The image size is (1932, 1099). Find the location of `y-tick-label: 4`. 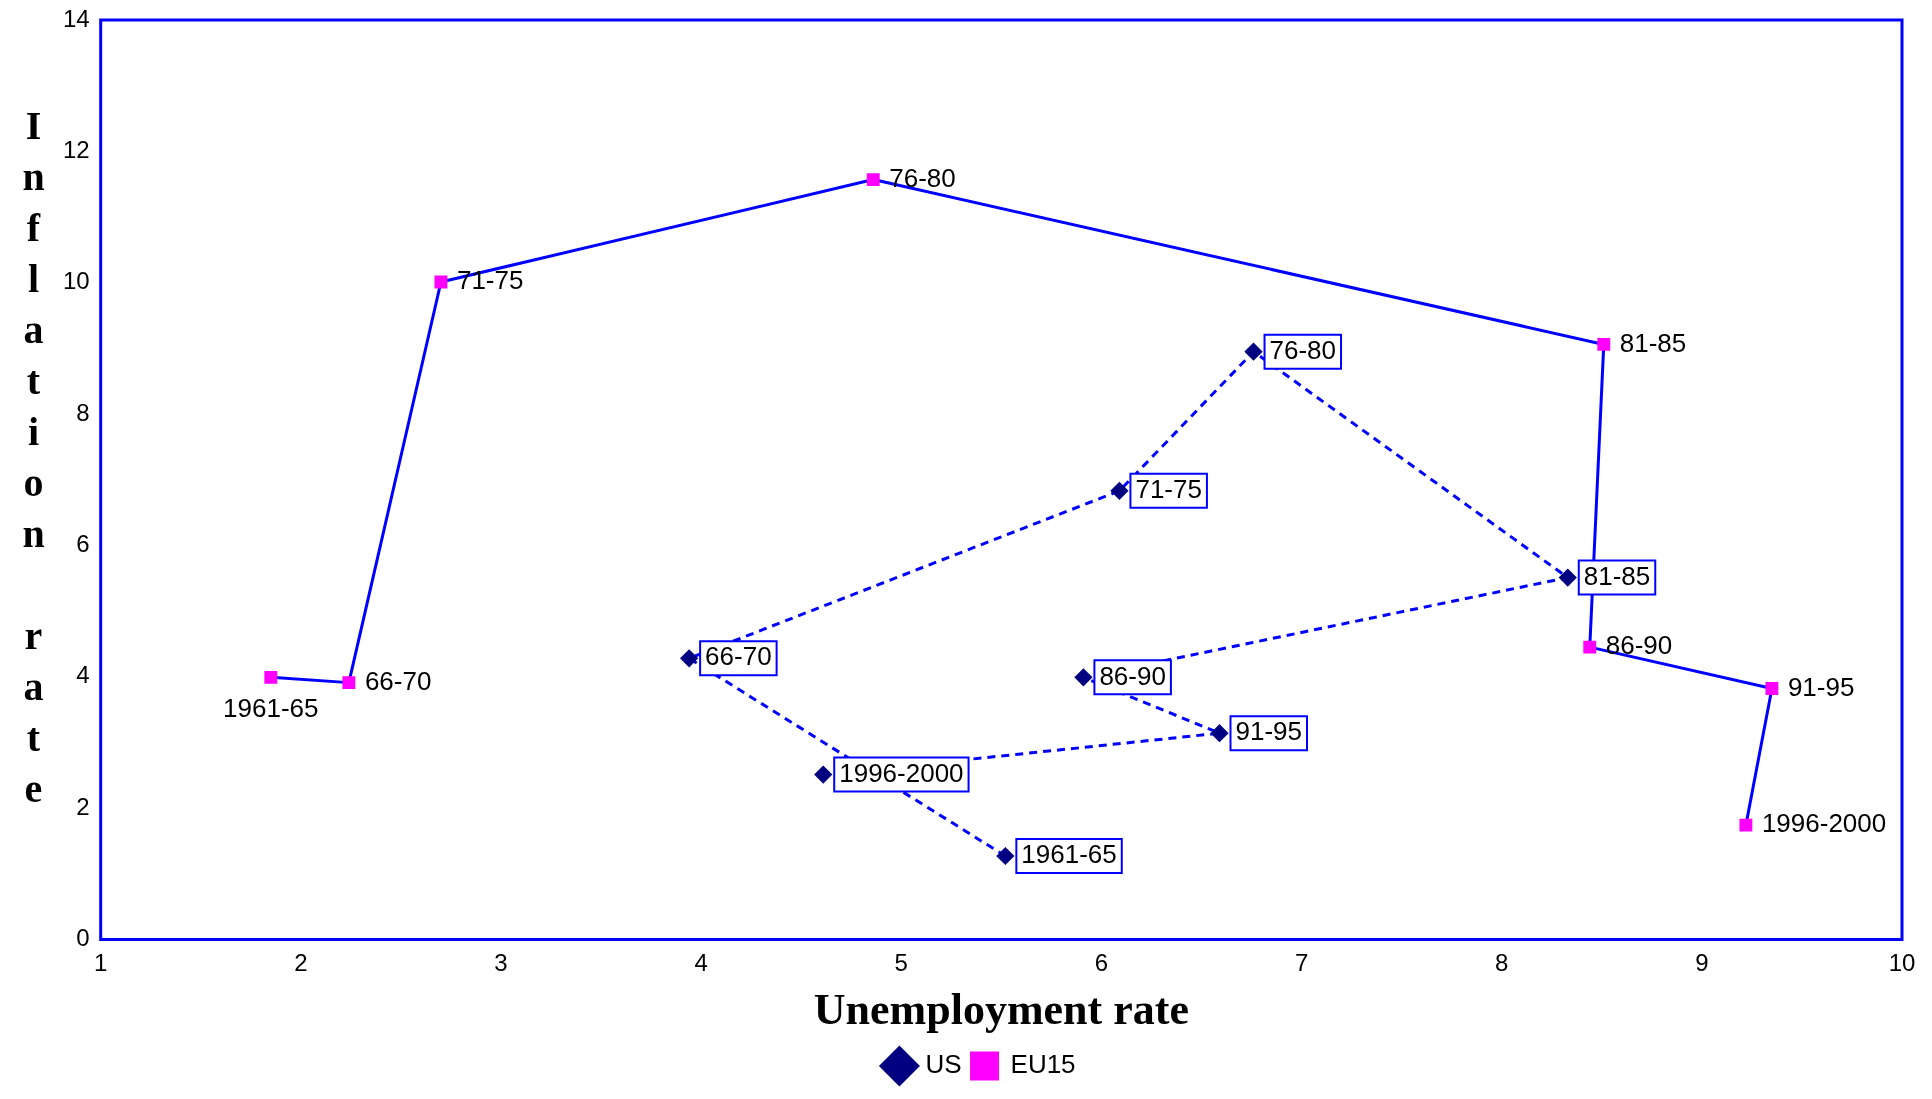

y-tick-label: 4 is located at coordinates (83, 675).